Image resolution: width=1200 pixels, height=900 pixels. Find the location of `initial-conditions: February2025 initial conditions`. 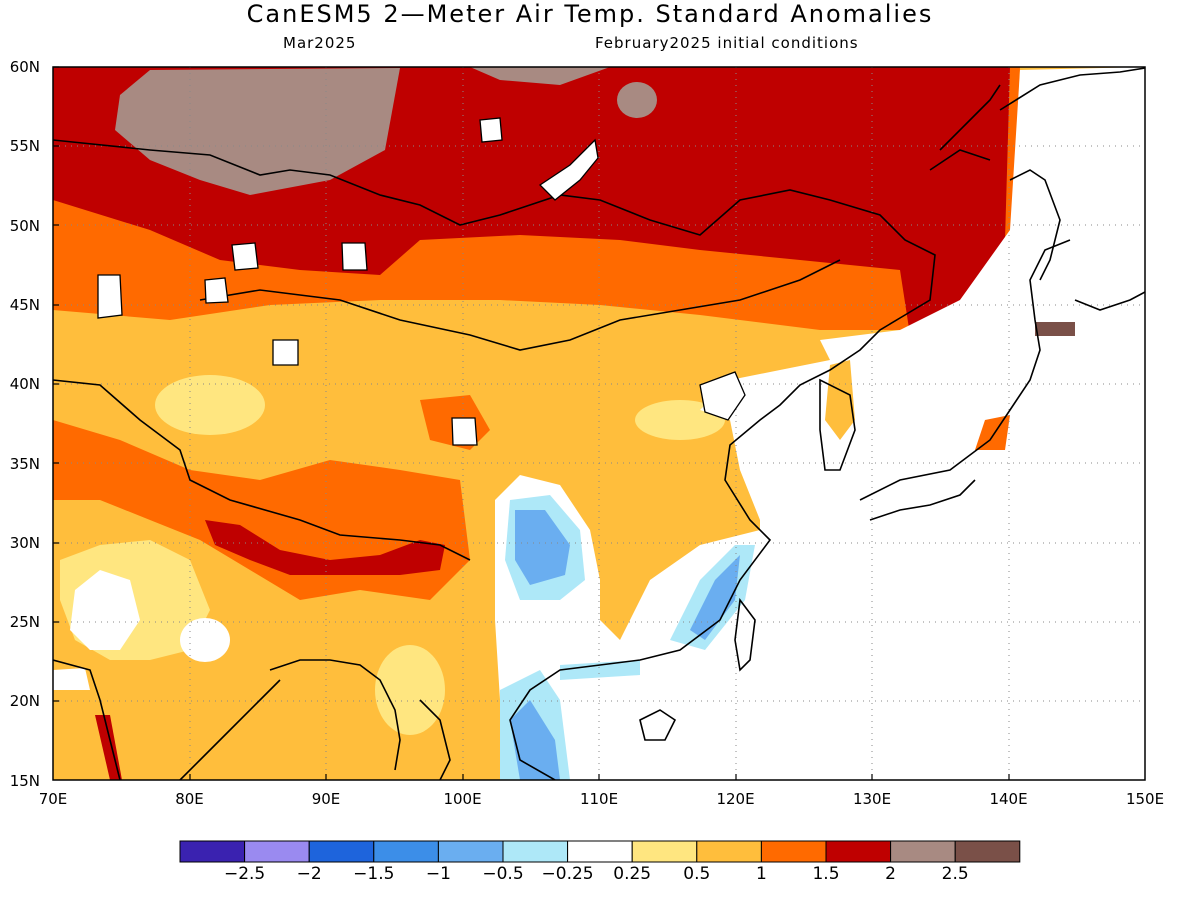

initial-conditions: February2025 initial conditions is located at coordinates (727, 43).